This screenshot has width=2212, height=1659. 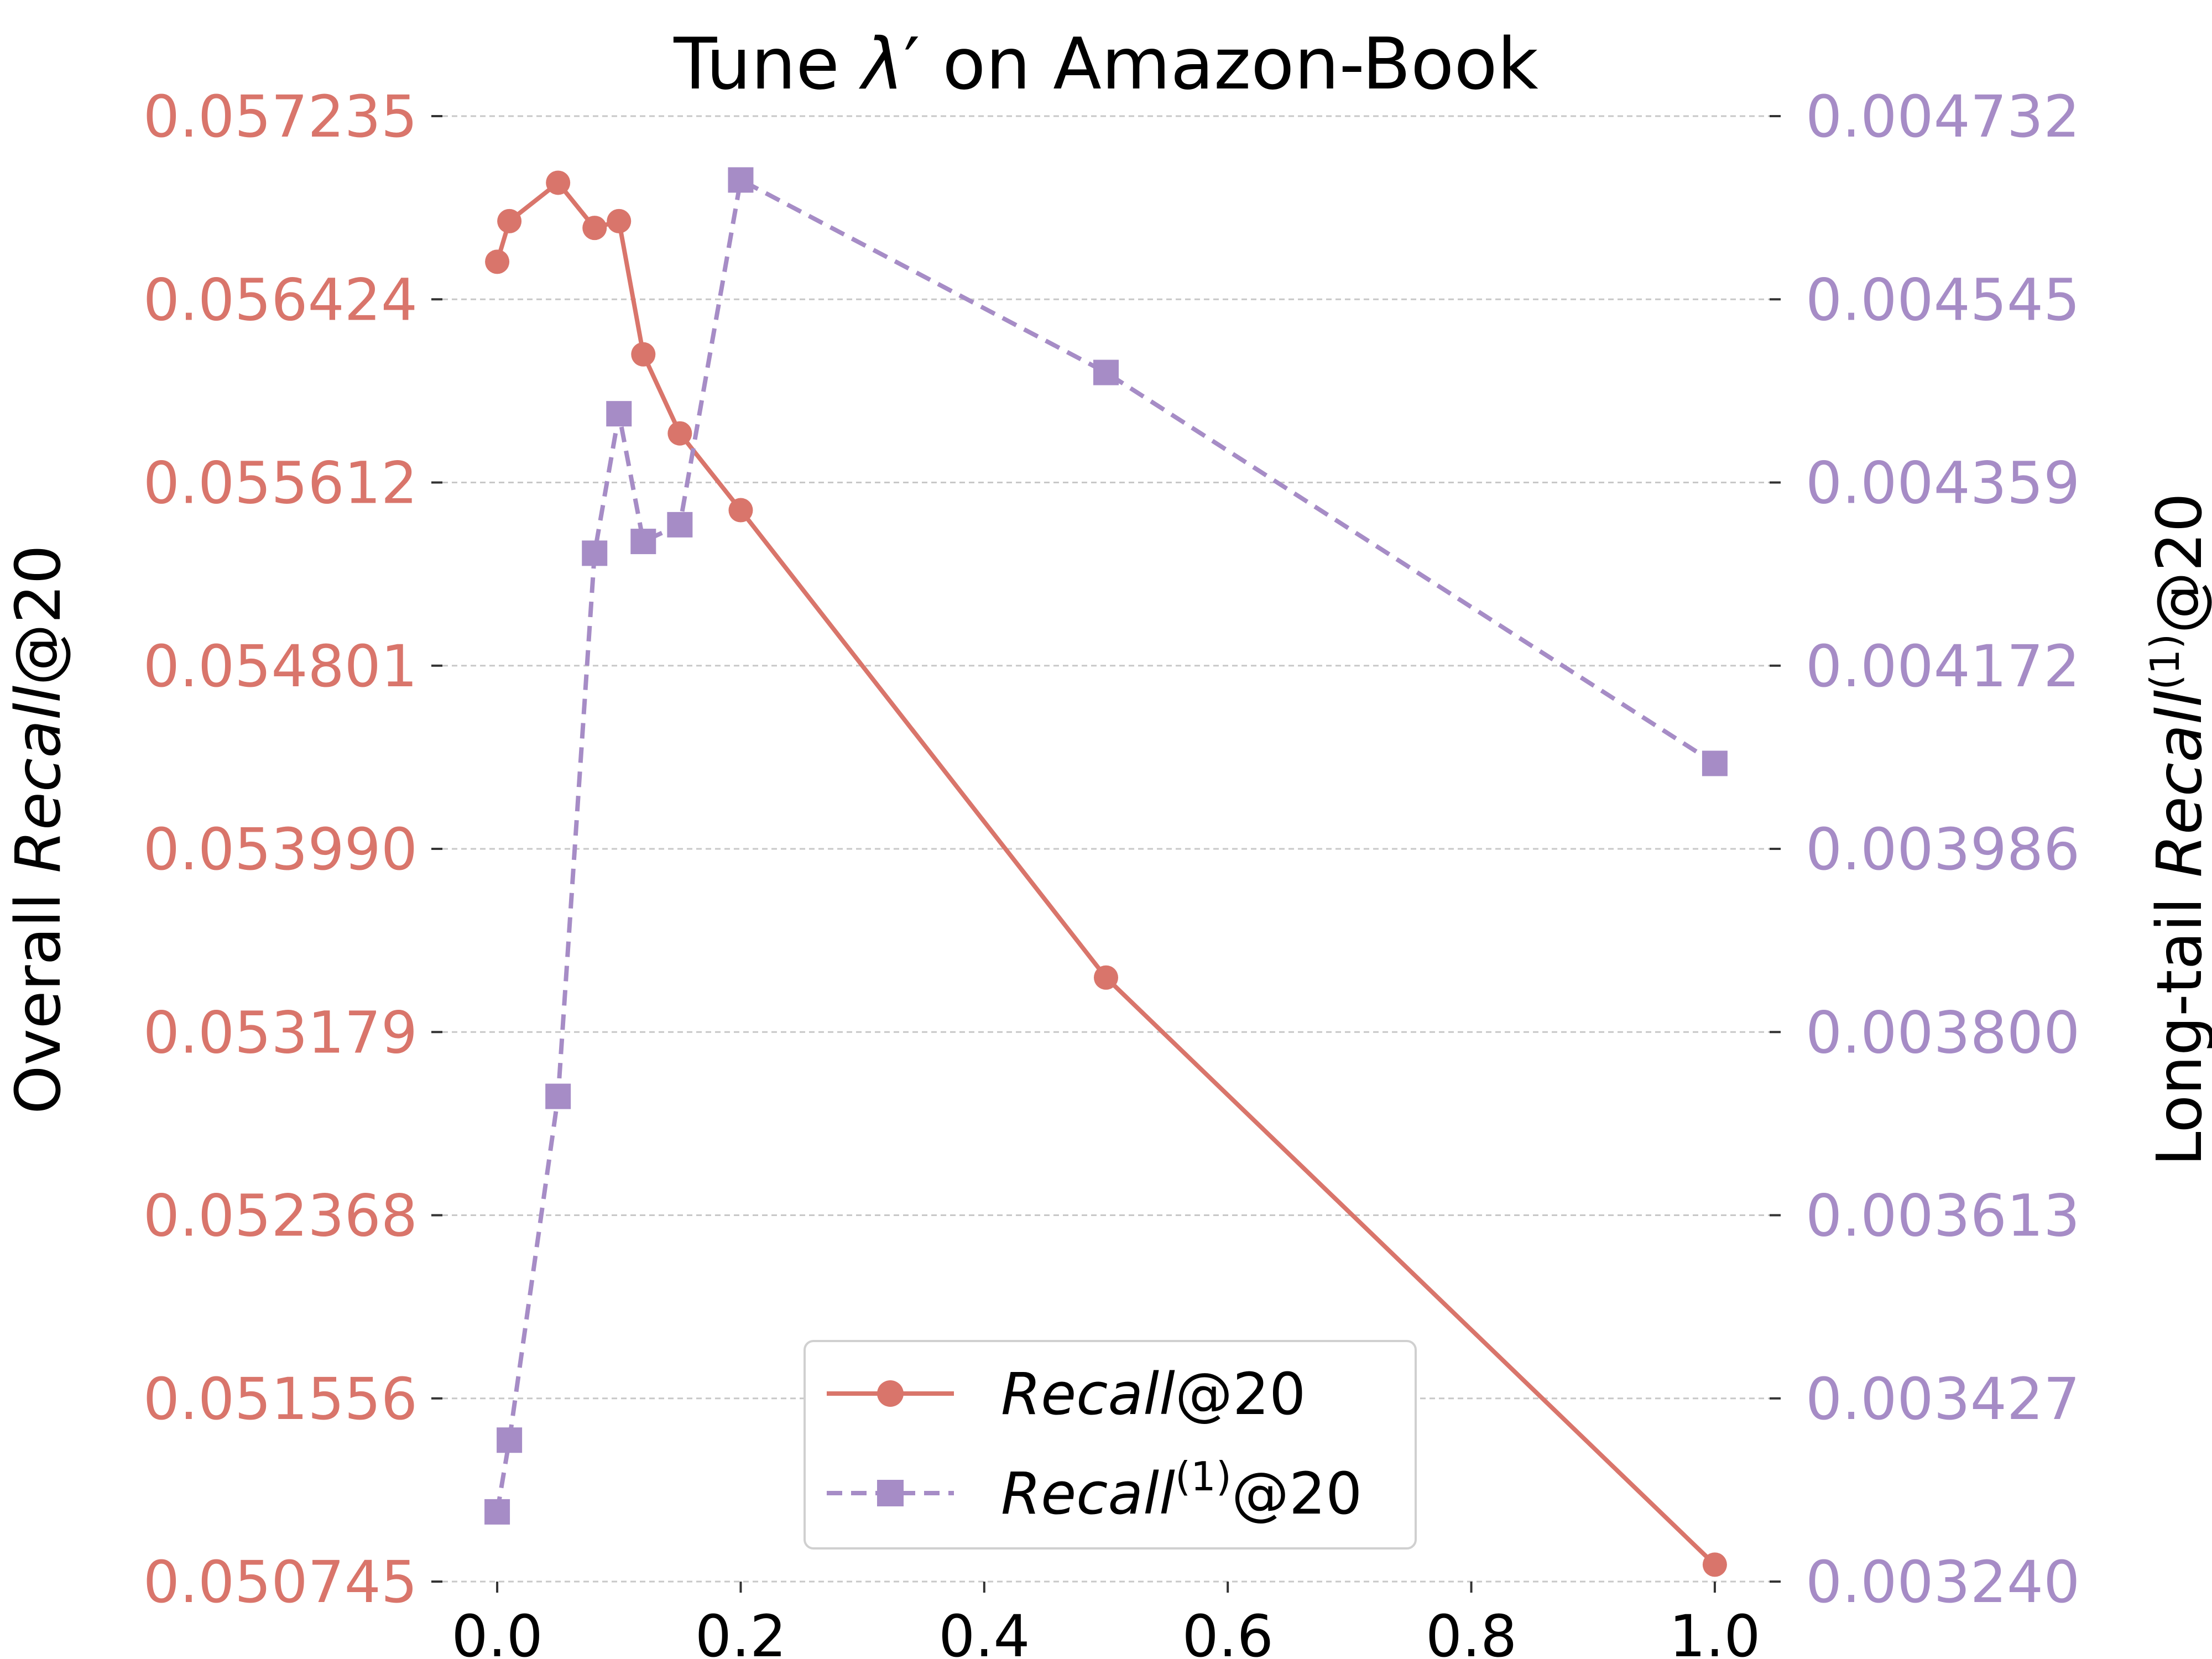 What do you see at coordinates (281, 1033) in the screenshot?
I see `y-left-tick-label: 0.053179` at bounding box center [281, 1033].